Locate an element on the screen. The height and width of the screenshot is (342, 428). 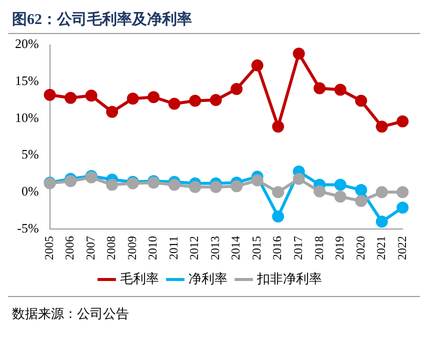
x-tick-label: 2014 is located at coordinates (235, 248).